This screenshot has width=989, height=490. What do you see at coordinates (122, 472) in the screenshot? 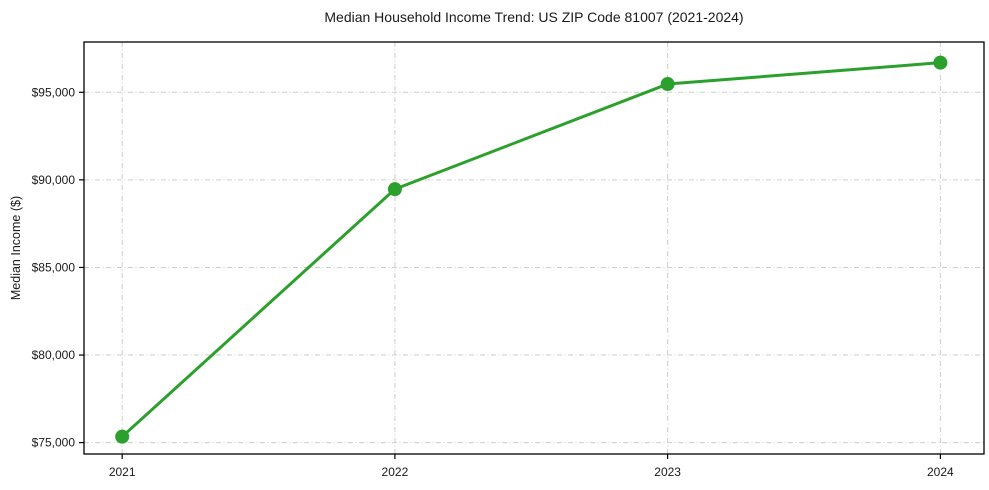
I see `x-tick-label: 2021` at bounding box center [122, 472].